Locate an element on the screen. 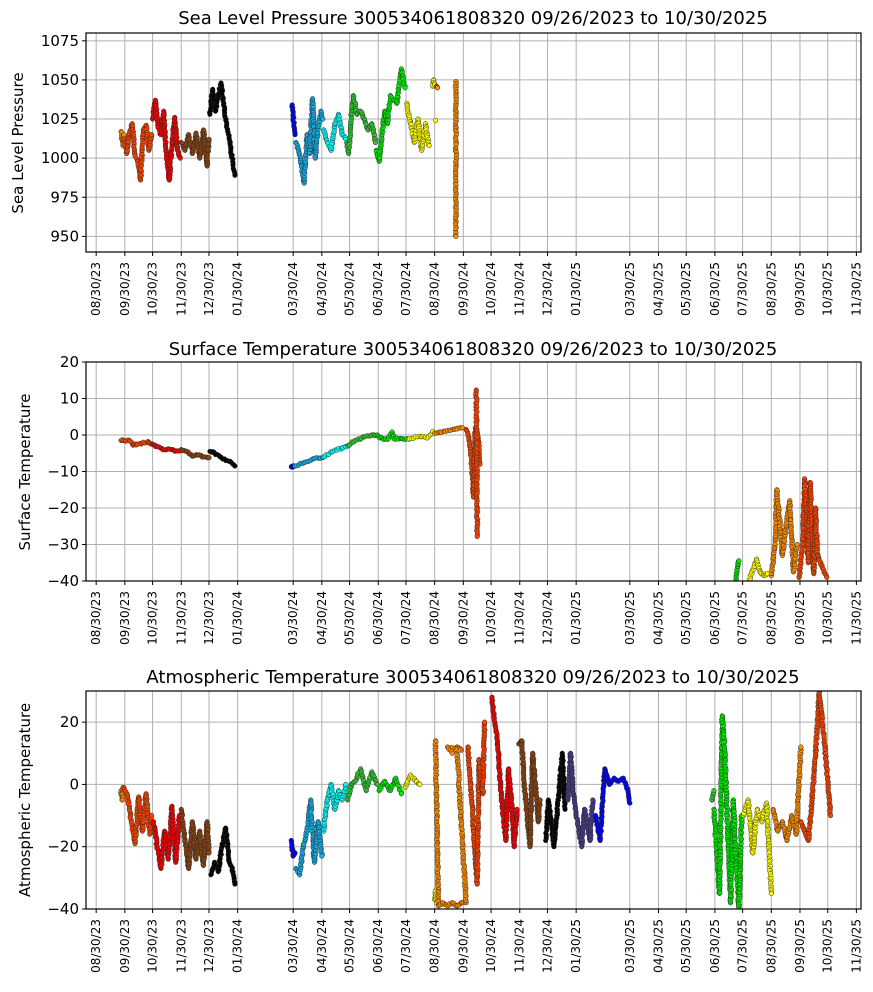  x-tick-label: 04/30/25 is located at coordinates (658, 289).